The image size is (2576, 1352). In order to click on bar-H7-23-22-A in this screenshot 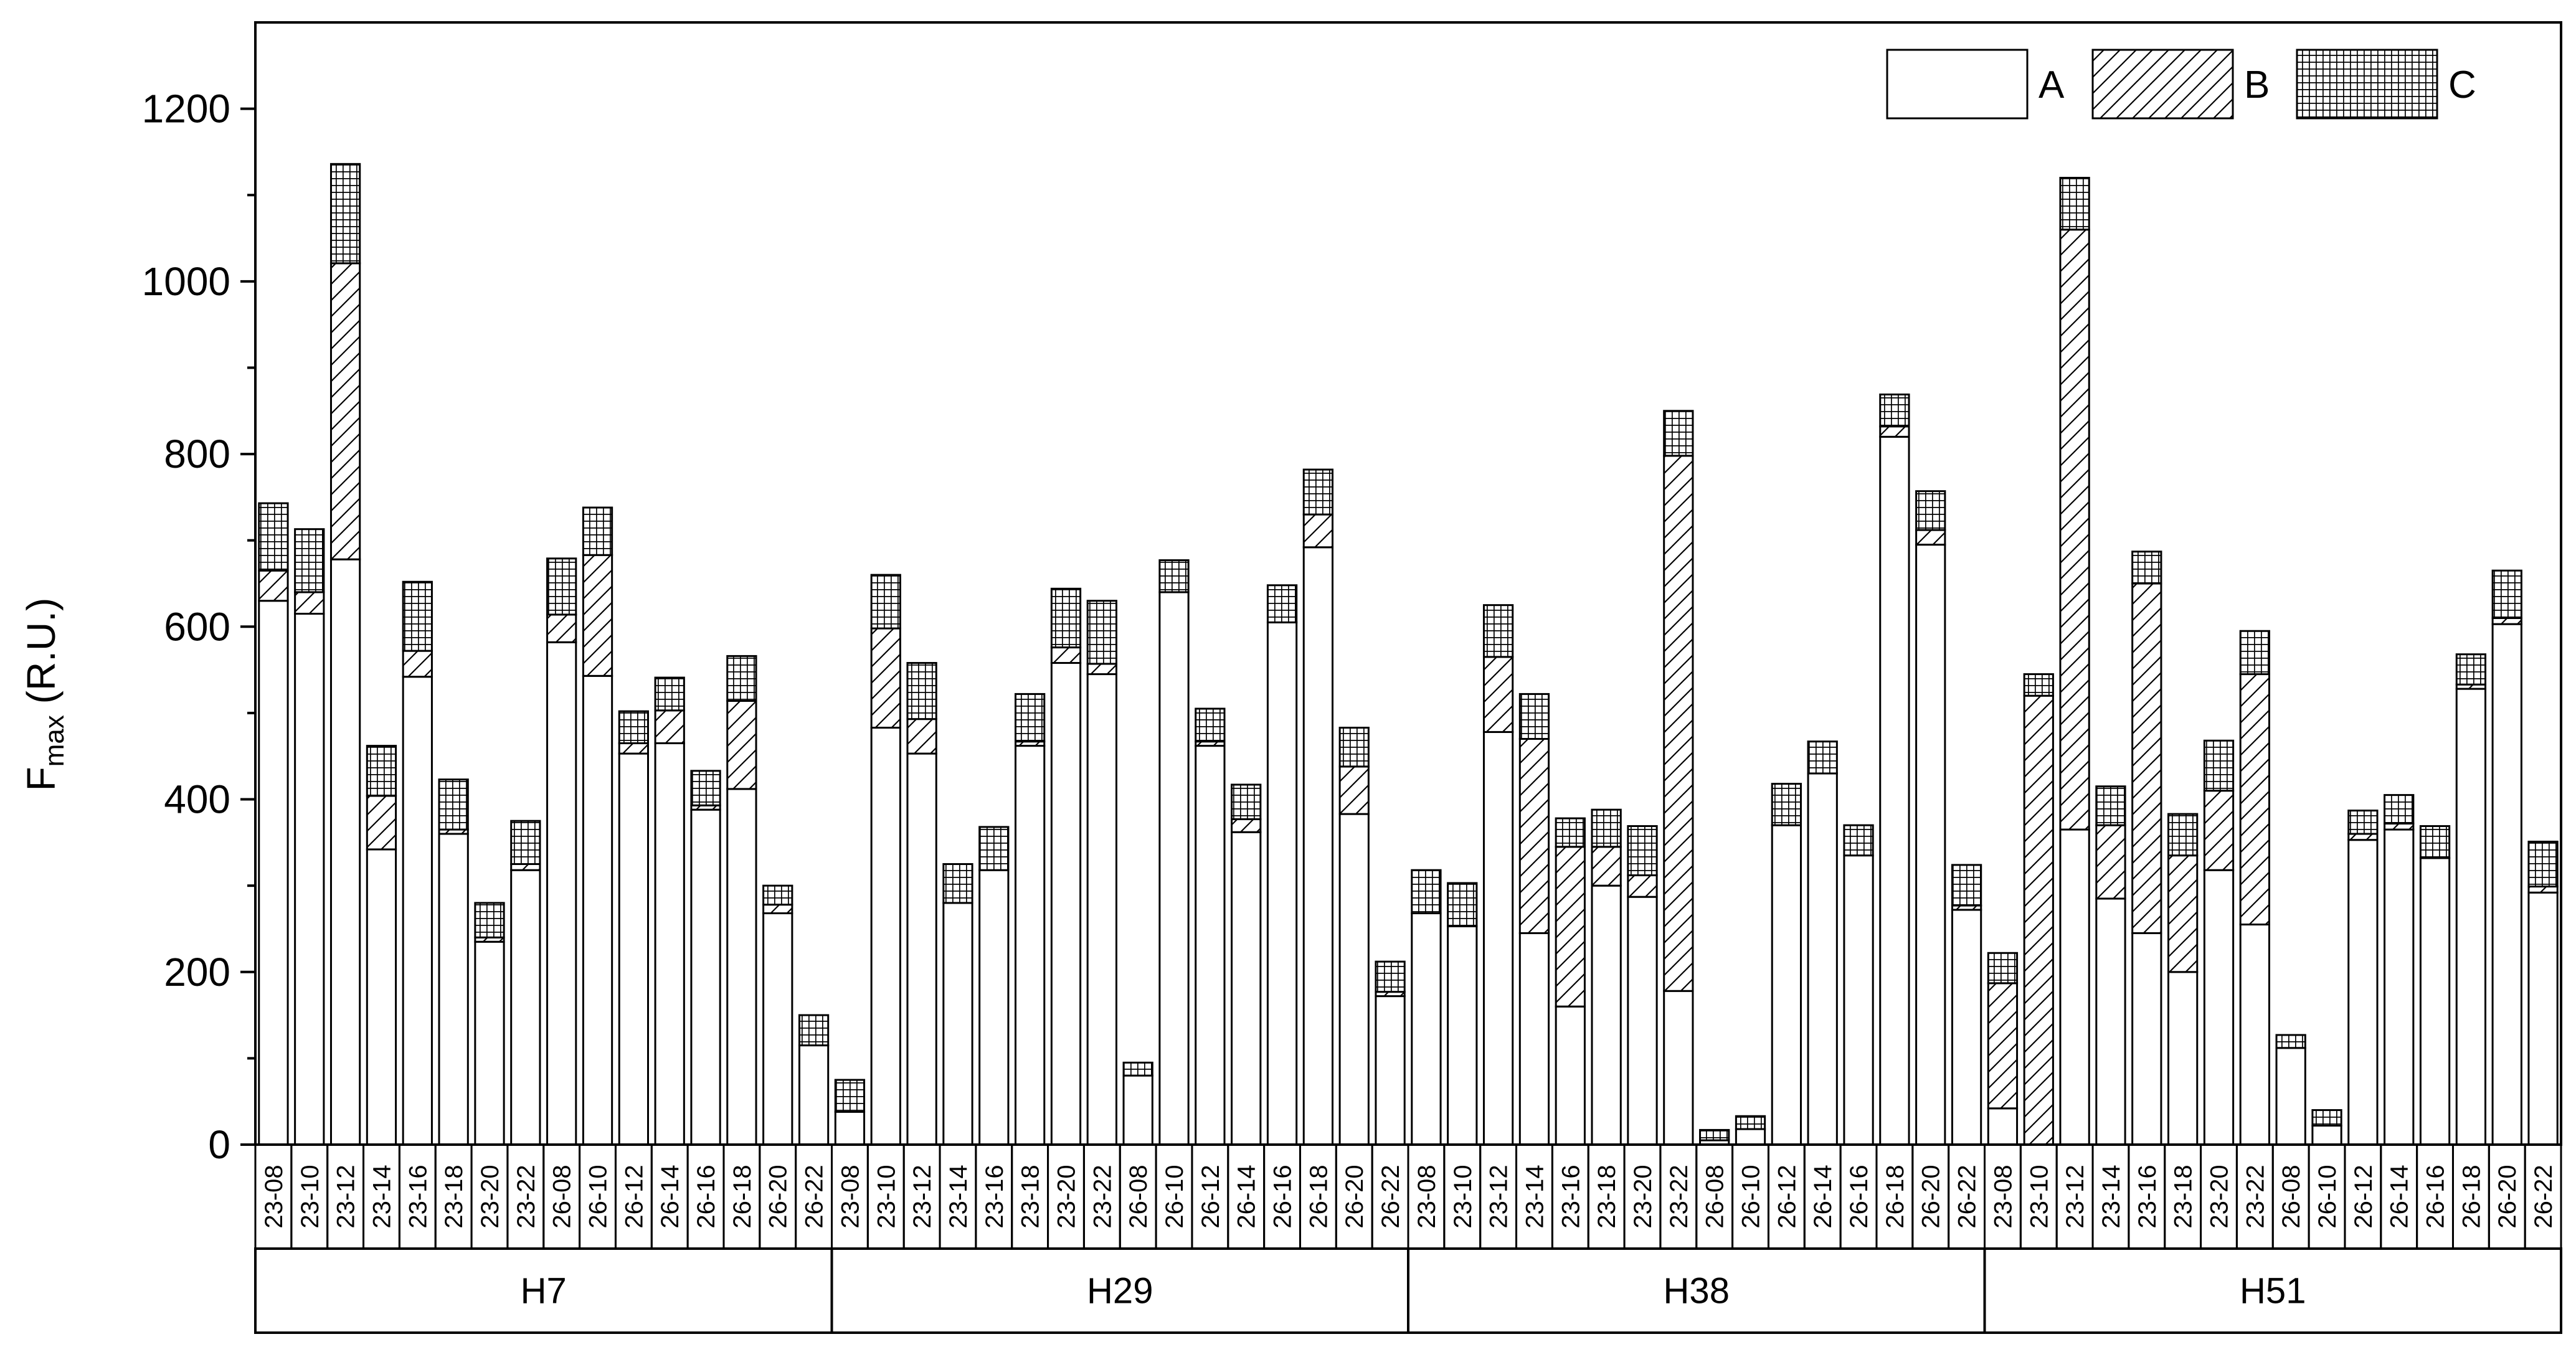, I will do `click(526, 1007)`.